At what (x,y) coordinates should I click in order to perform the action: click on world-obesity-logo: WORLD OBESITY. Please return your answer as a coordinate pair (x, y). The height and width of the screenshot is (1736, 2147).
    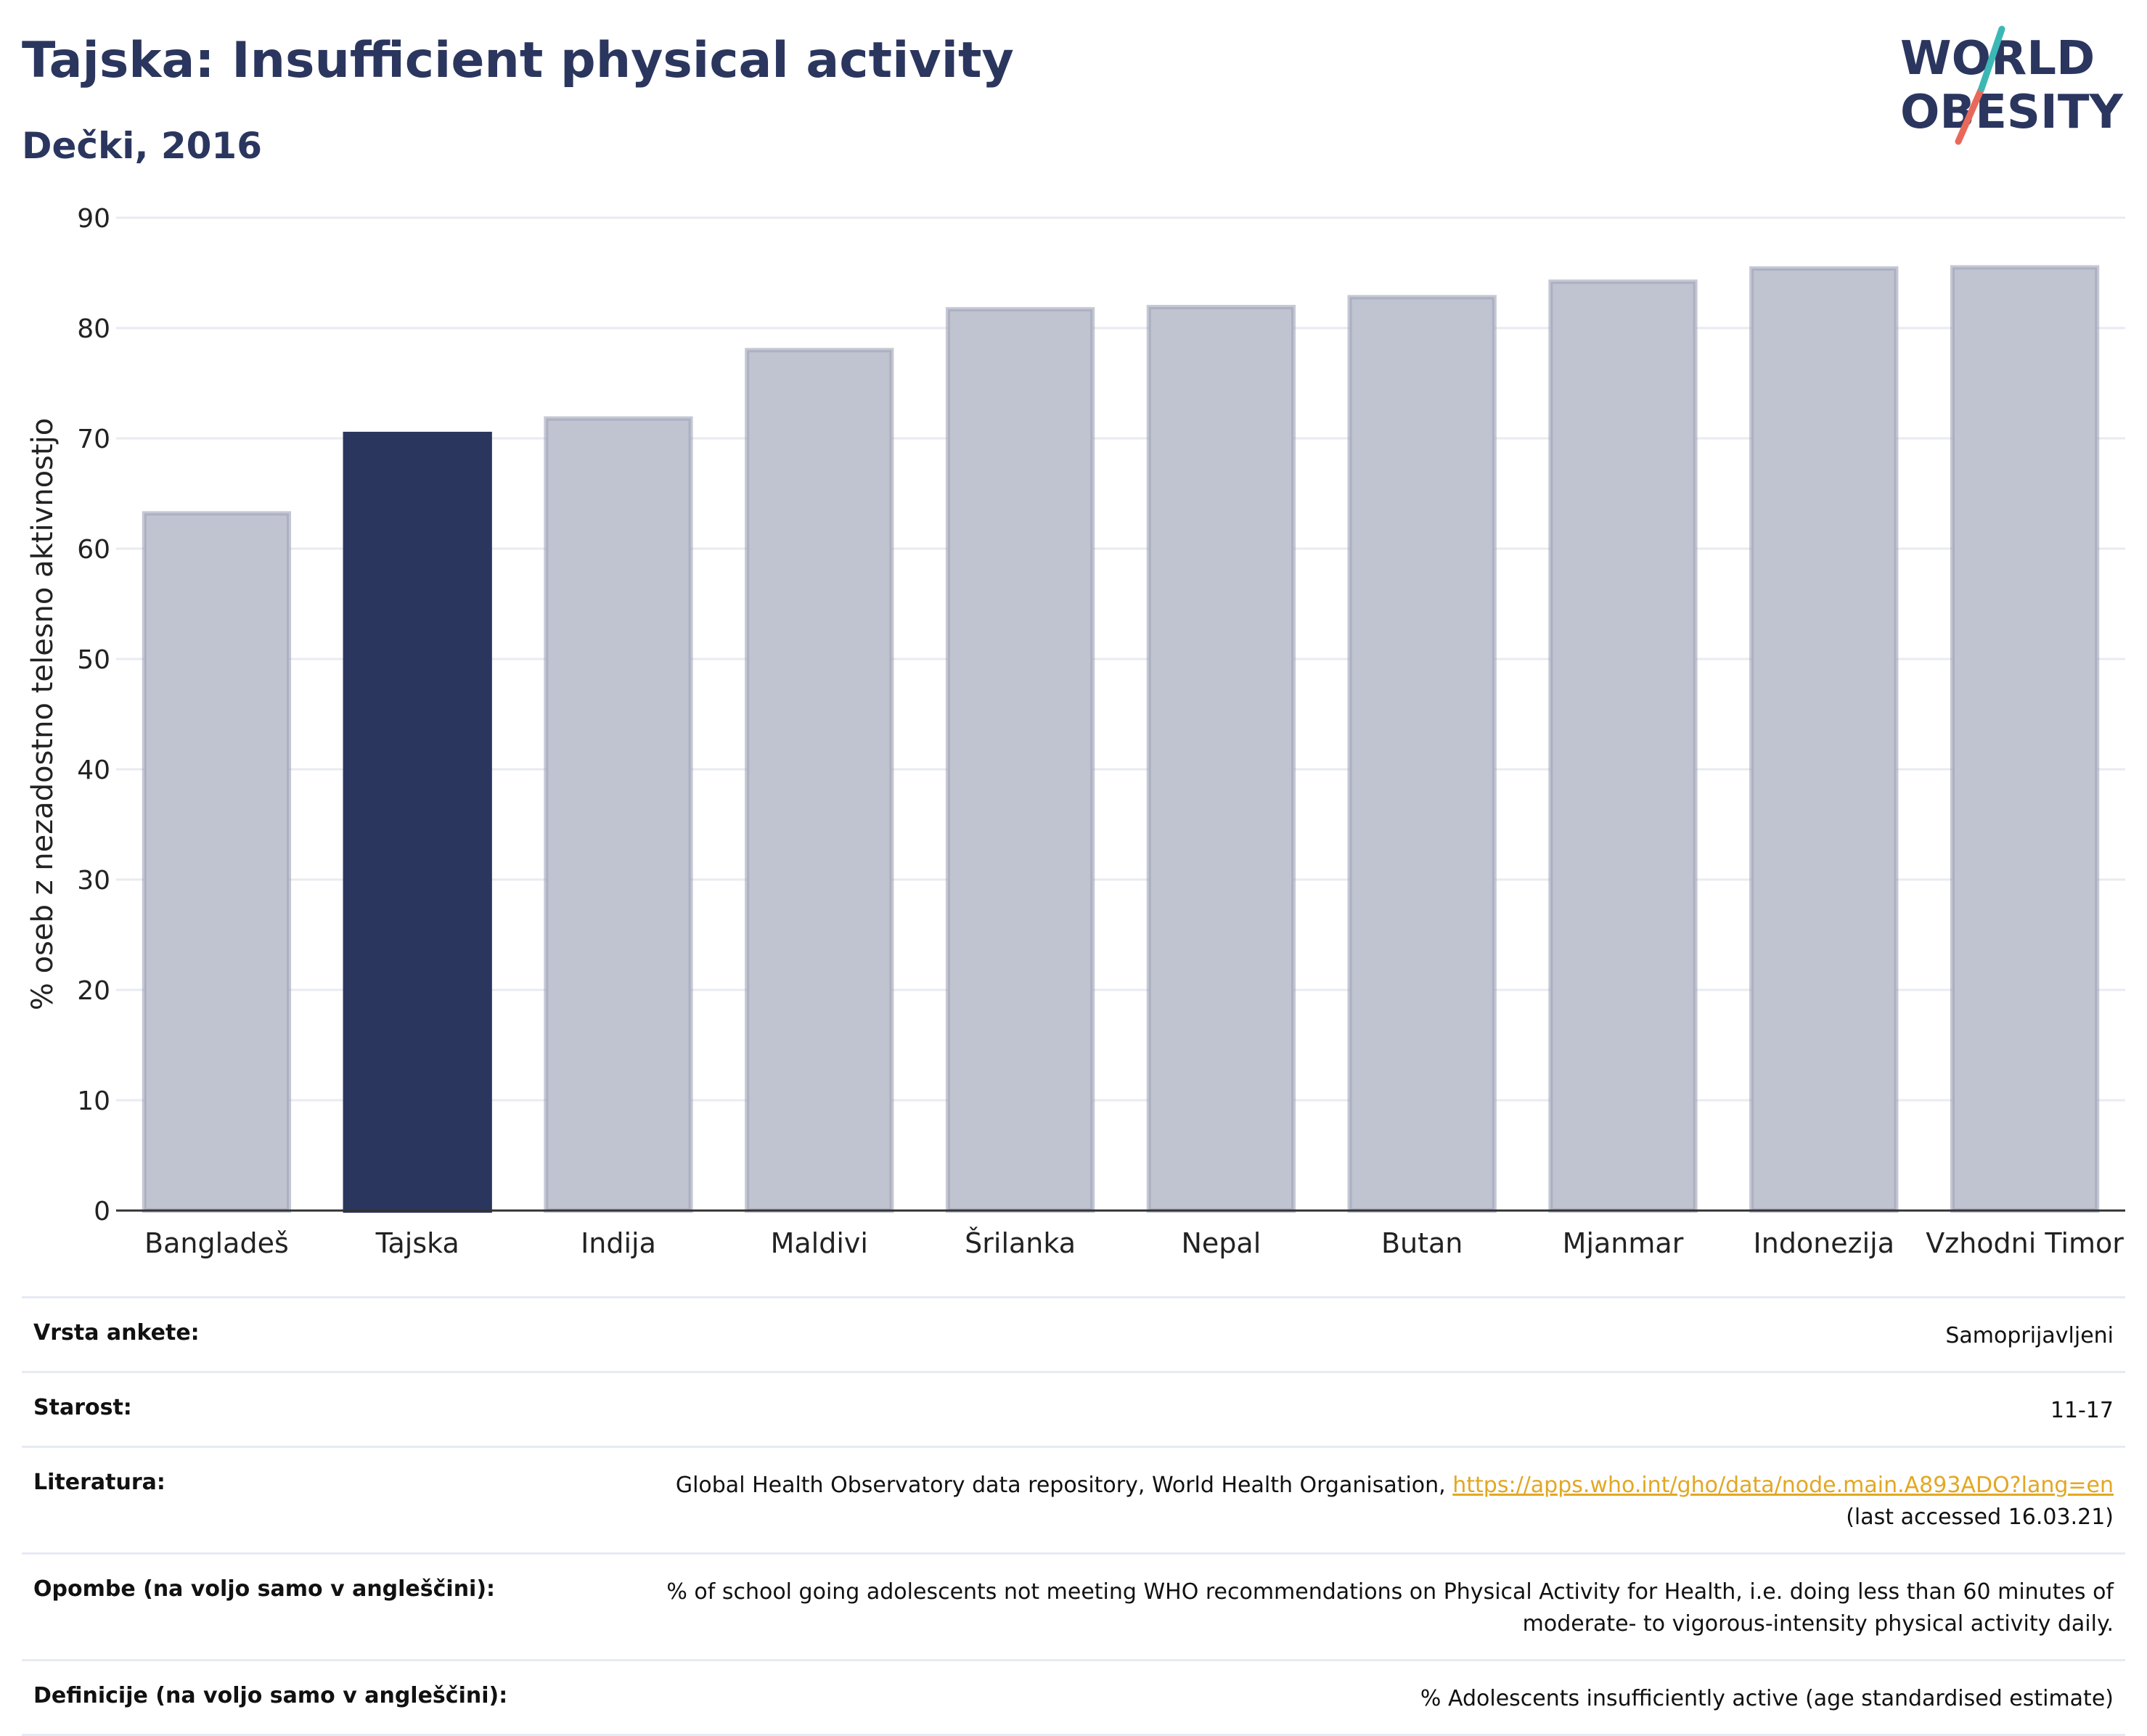
    Looking at the image, I should click on (2014, 87).